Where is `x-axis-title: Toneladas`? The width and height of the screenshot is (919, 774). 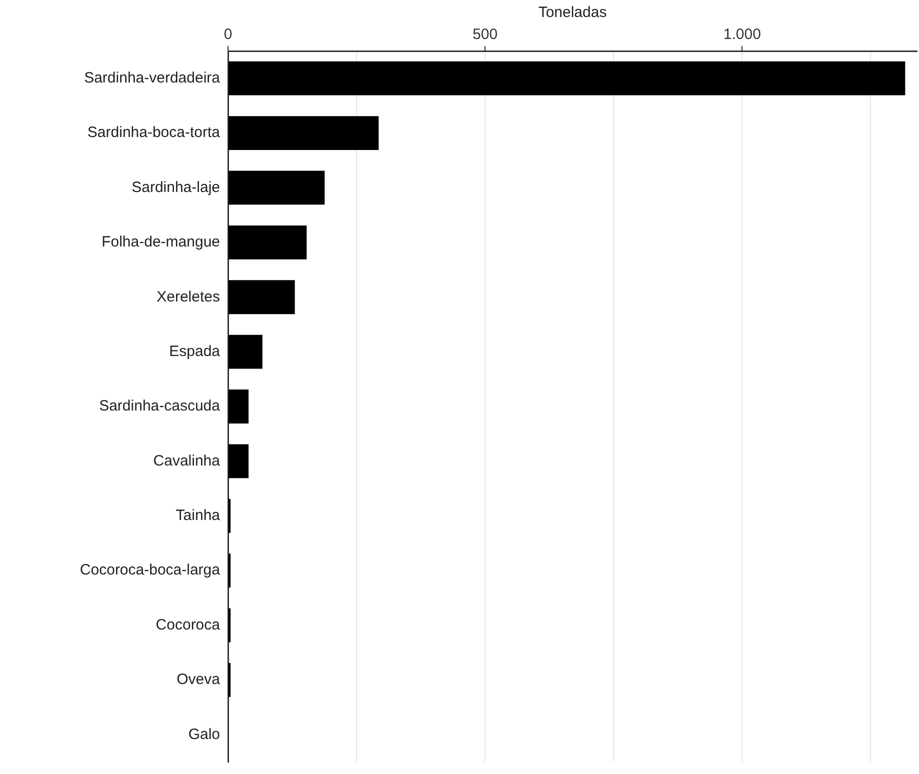
x-axis-title: Toneladas is located at coordinates (572, 13).